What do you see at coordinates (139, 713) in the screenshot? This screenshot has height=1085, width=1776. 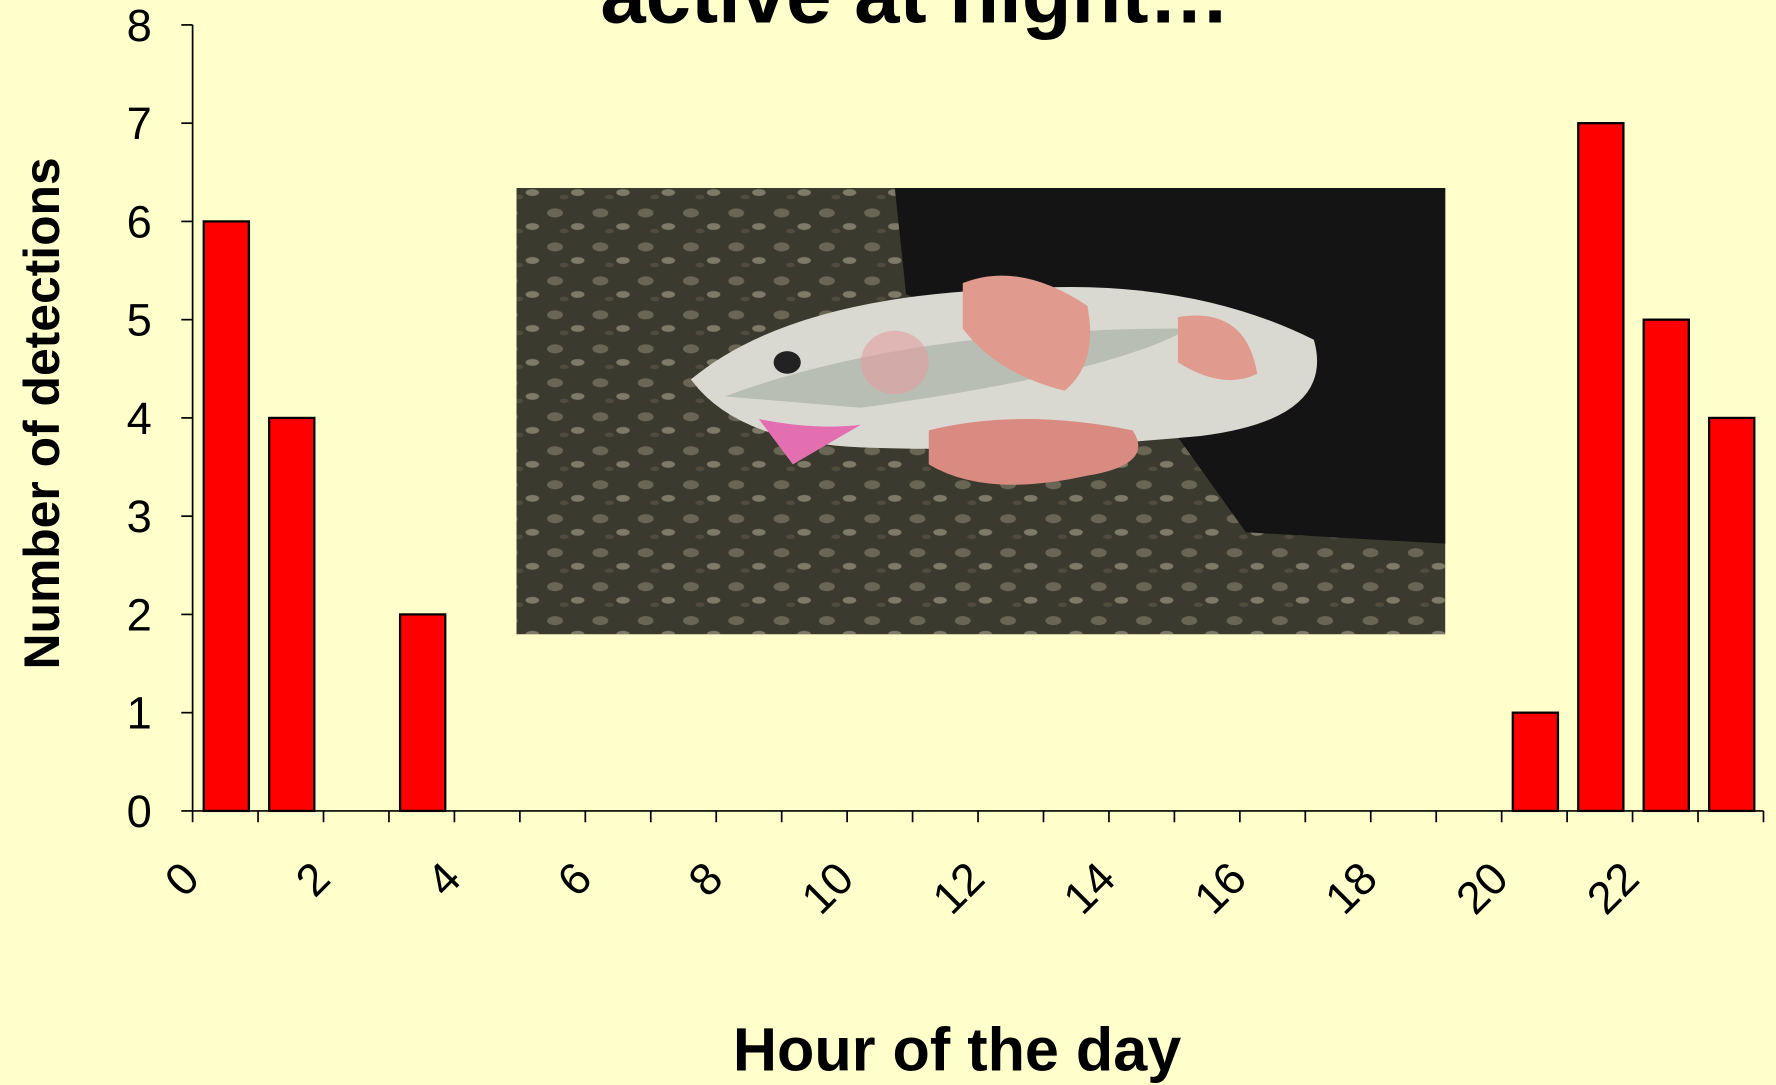 I see `y-tick-label: 1` at bounding box center [139, 713].